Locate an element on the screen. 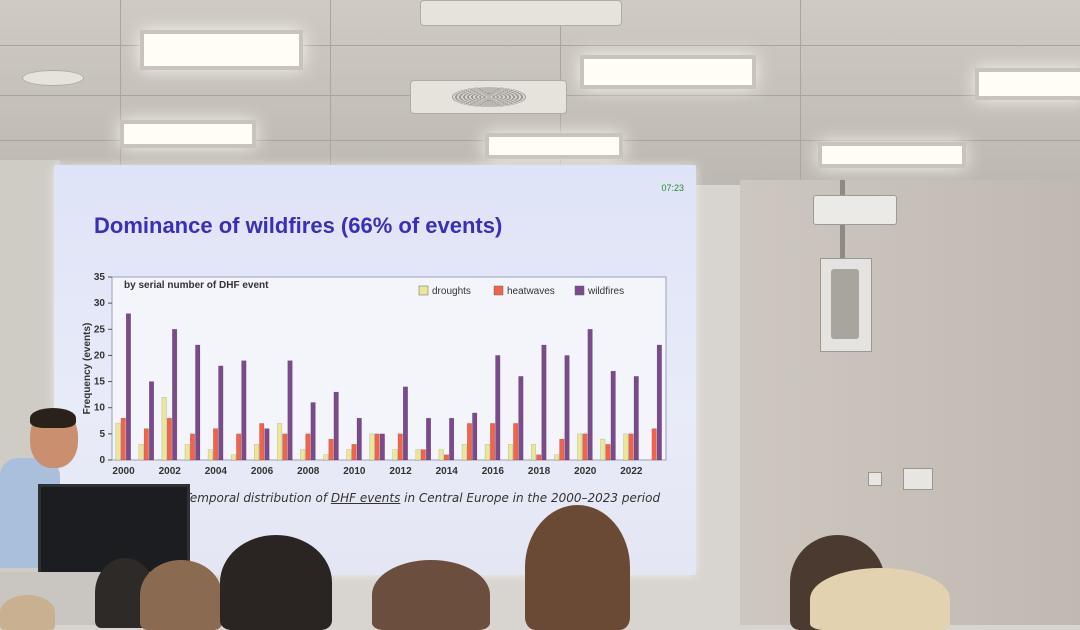 The height and width of the screenshot is (630, 1080). bar-droughts-2008 is located at coordinates (303, 455).